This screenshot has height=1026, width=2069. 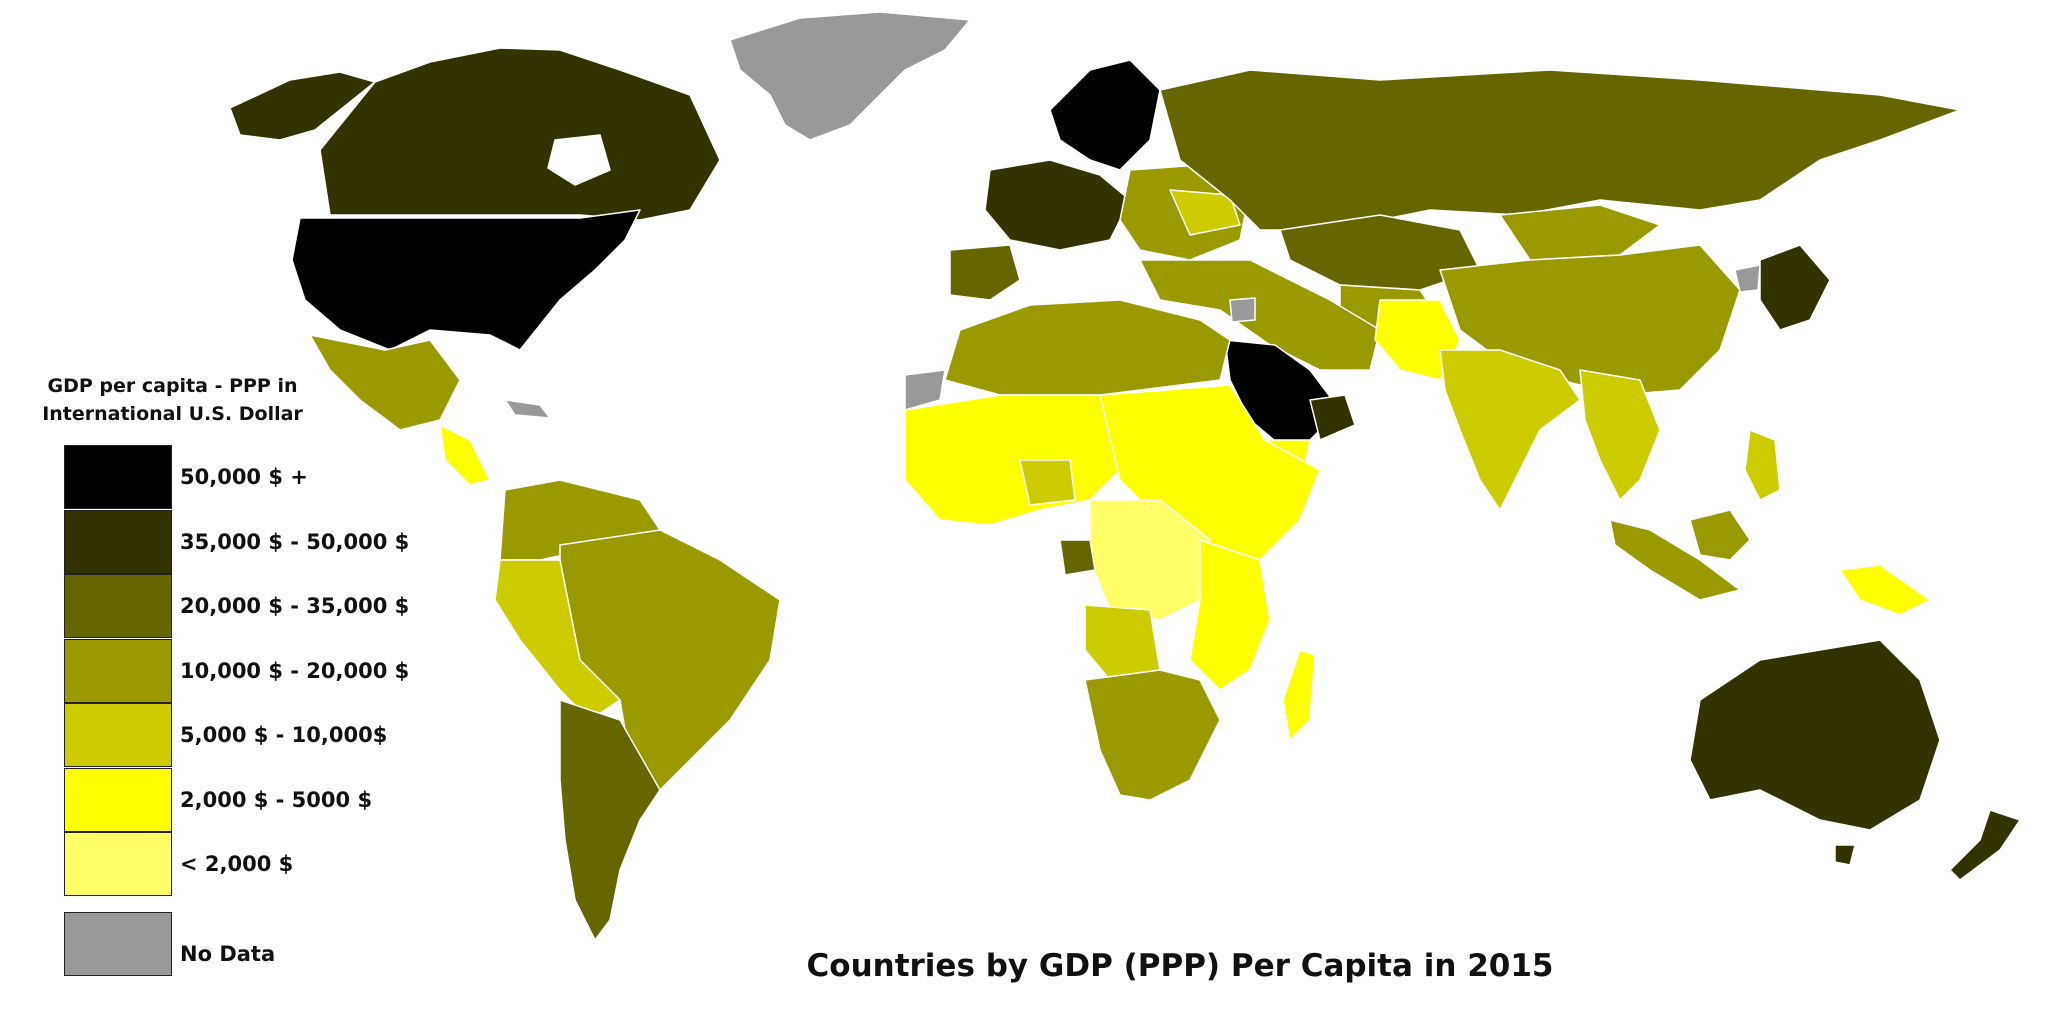 What do you see at coordinates (1057, 205) in the screenshot?
I see `region-western-europe` at bounding box center [1057, 205].